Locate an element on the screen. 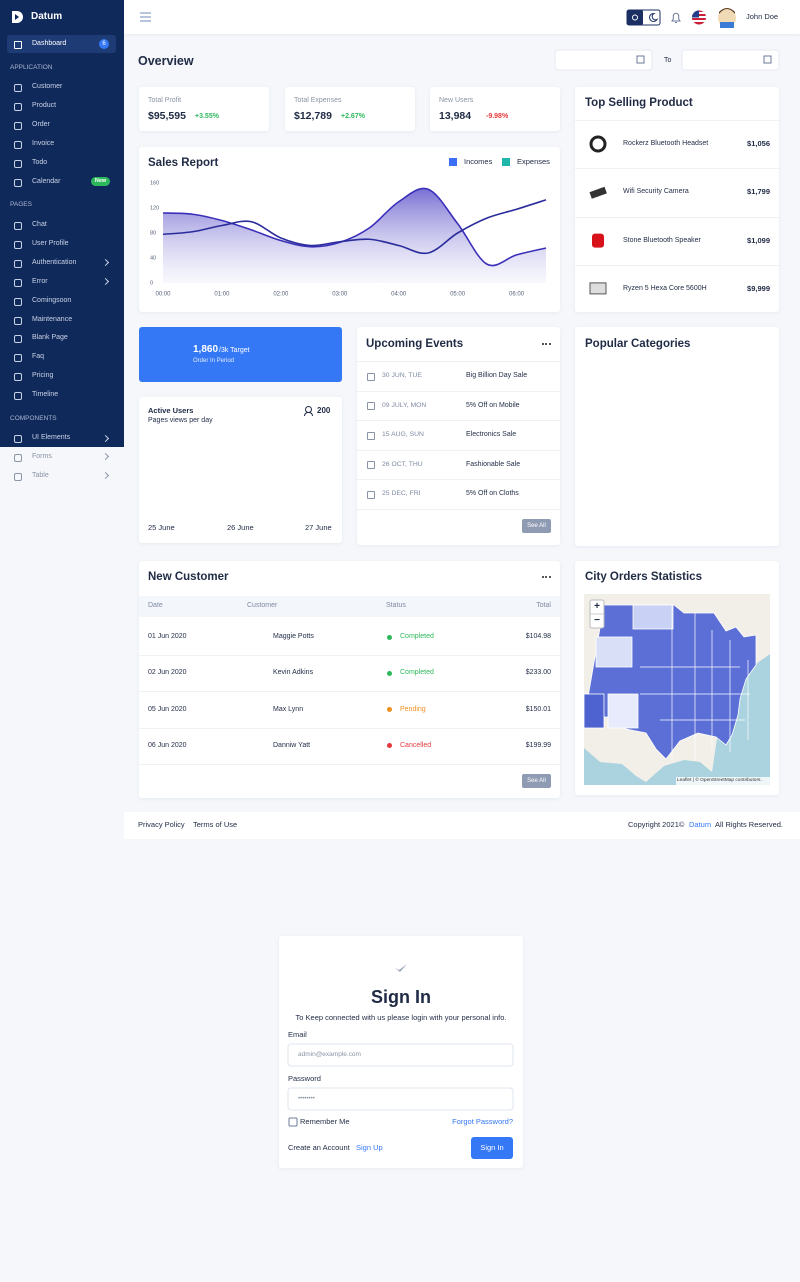 This screenshot has height=1282, width=800. nav-item: Dashboard is located at coordinates (49, 43).